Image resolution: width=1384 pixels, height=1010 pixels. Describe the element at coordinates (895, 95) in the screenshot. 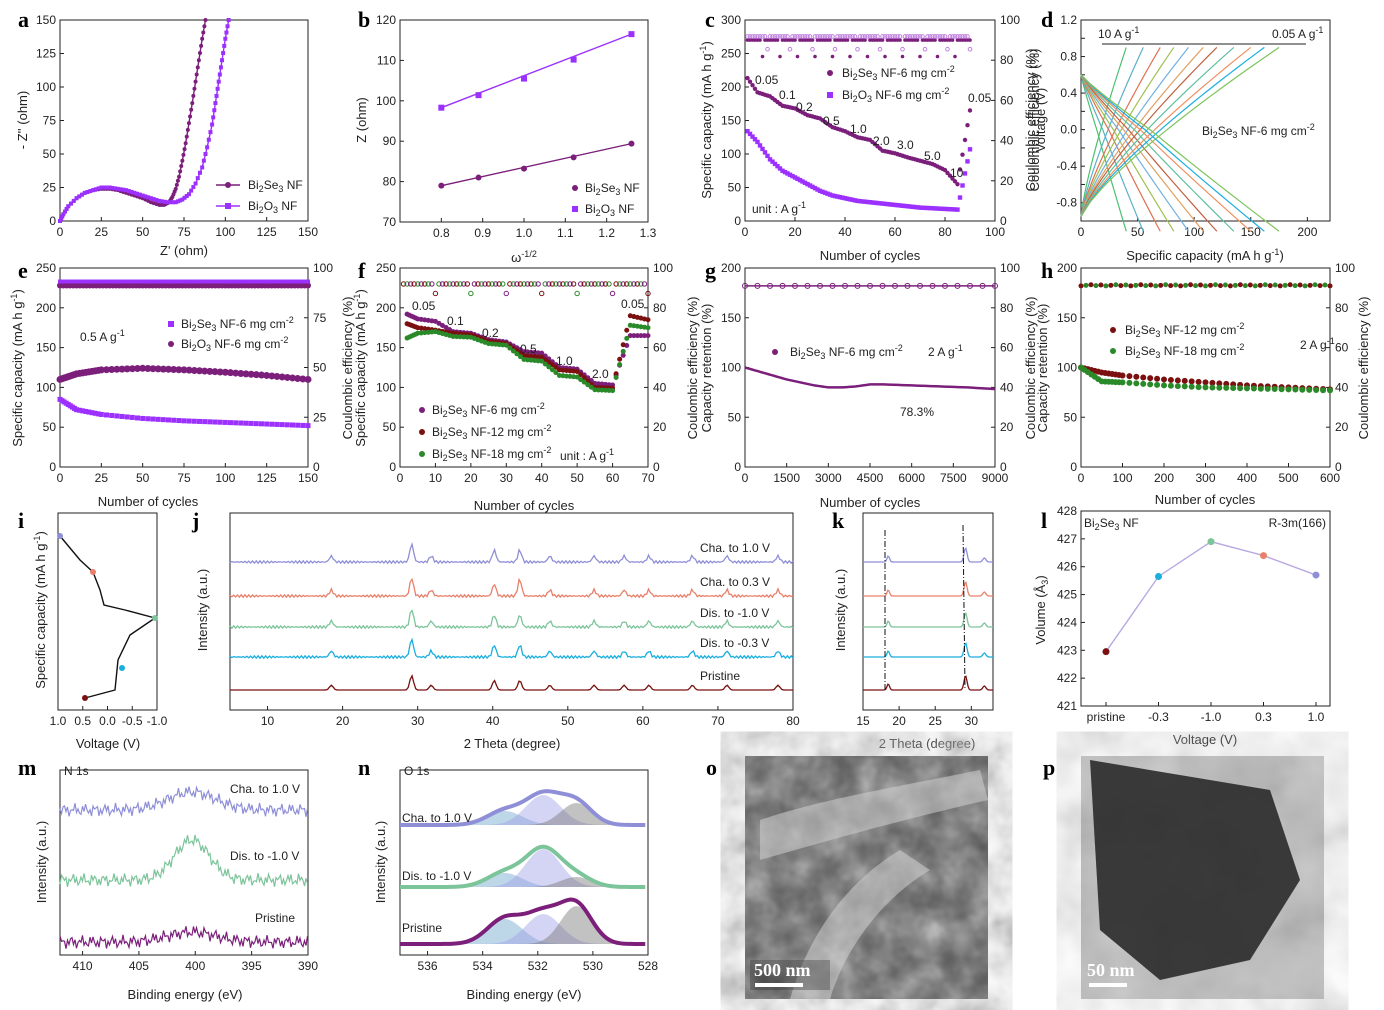

I see `panel-c-legend-label: Bi2​O3​ NF-6 mg cm-2​` at that location.